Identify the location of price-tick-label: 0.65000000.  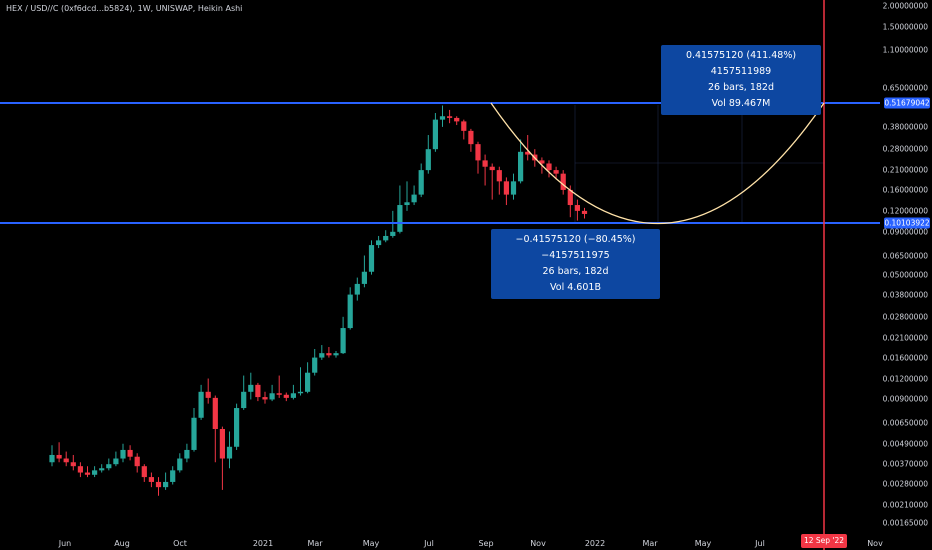
(905, 88).